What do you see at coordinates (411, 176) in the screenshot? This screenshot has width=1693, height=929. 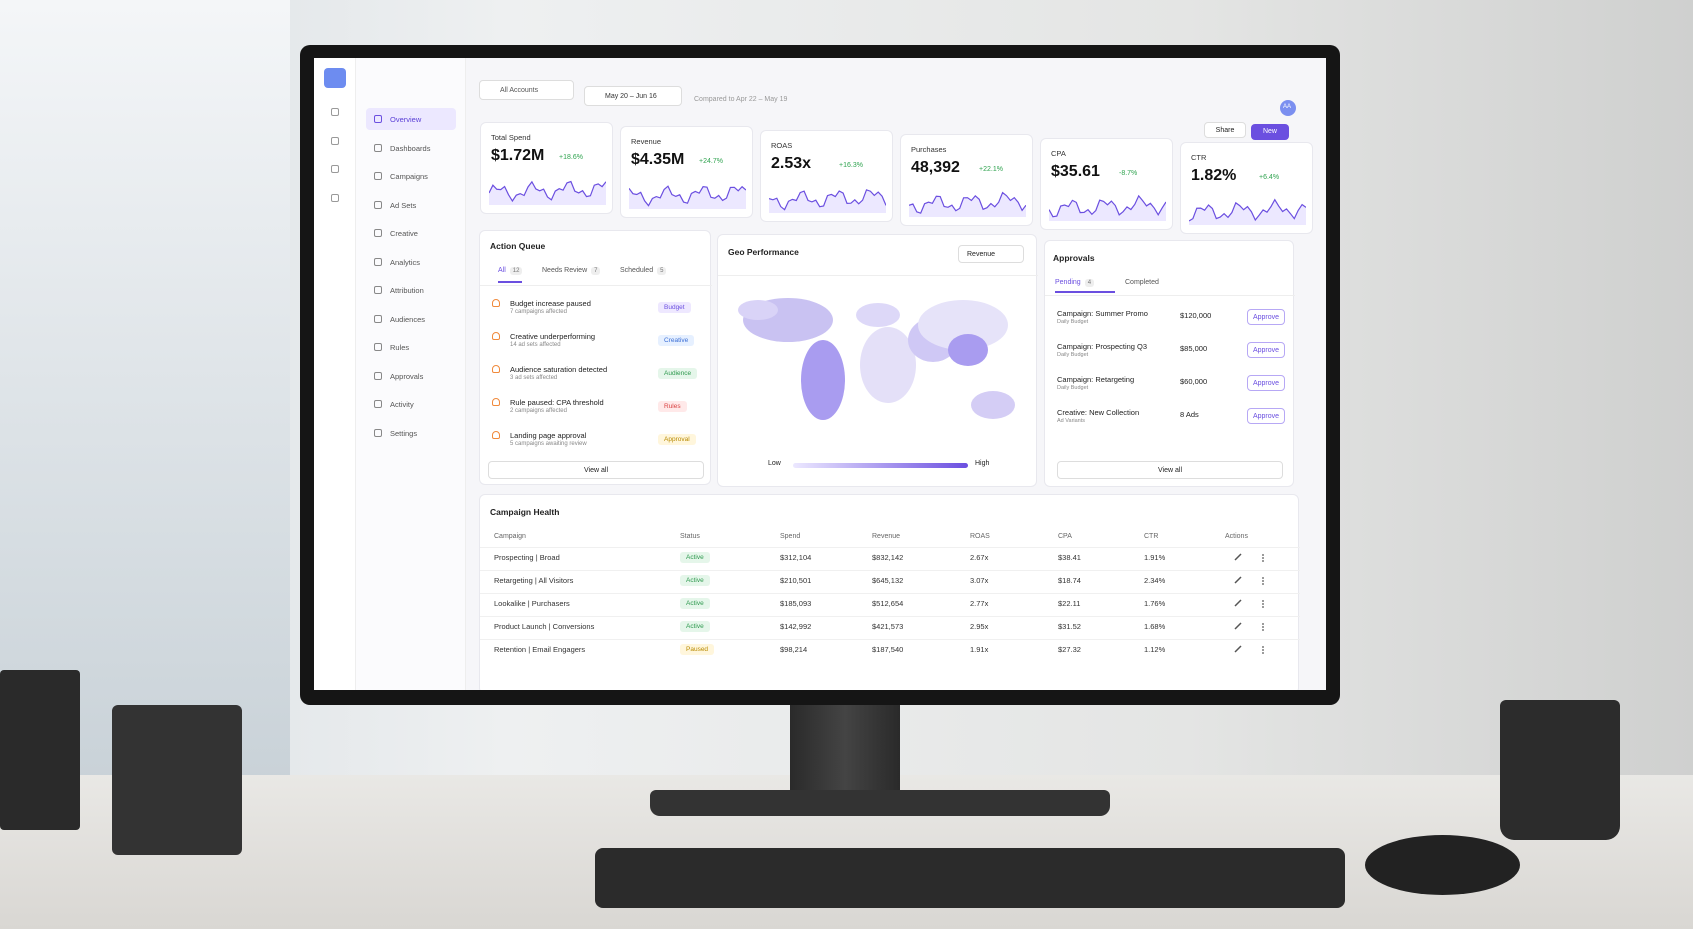 I see `nav-item: Campaigns` at bounding box center [411, 176].